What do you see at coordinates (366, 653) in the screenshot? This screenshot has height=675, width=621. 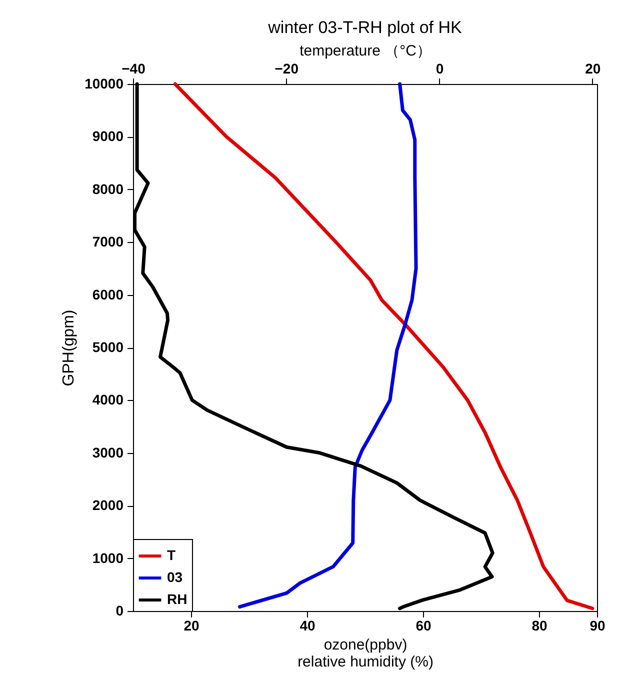 I see `x-axis-title: ozone(ppbv) relative humidity (%)` at bounding box center [366, 653].